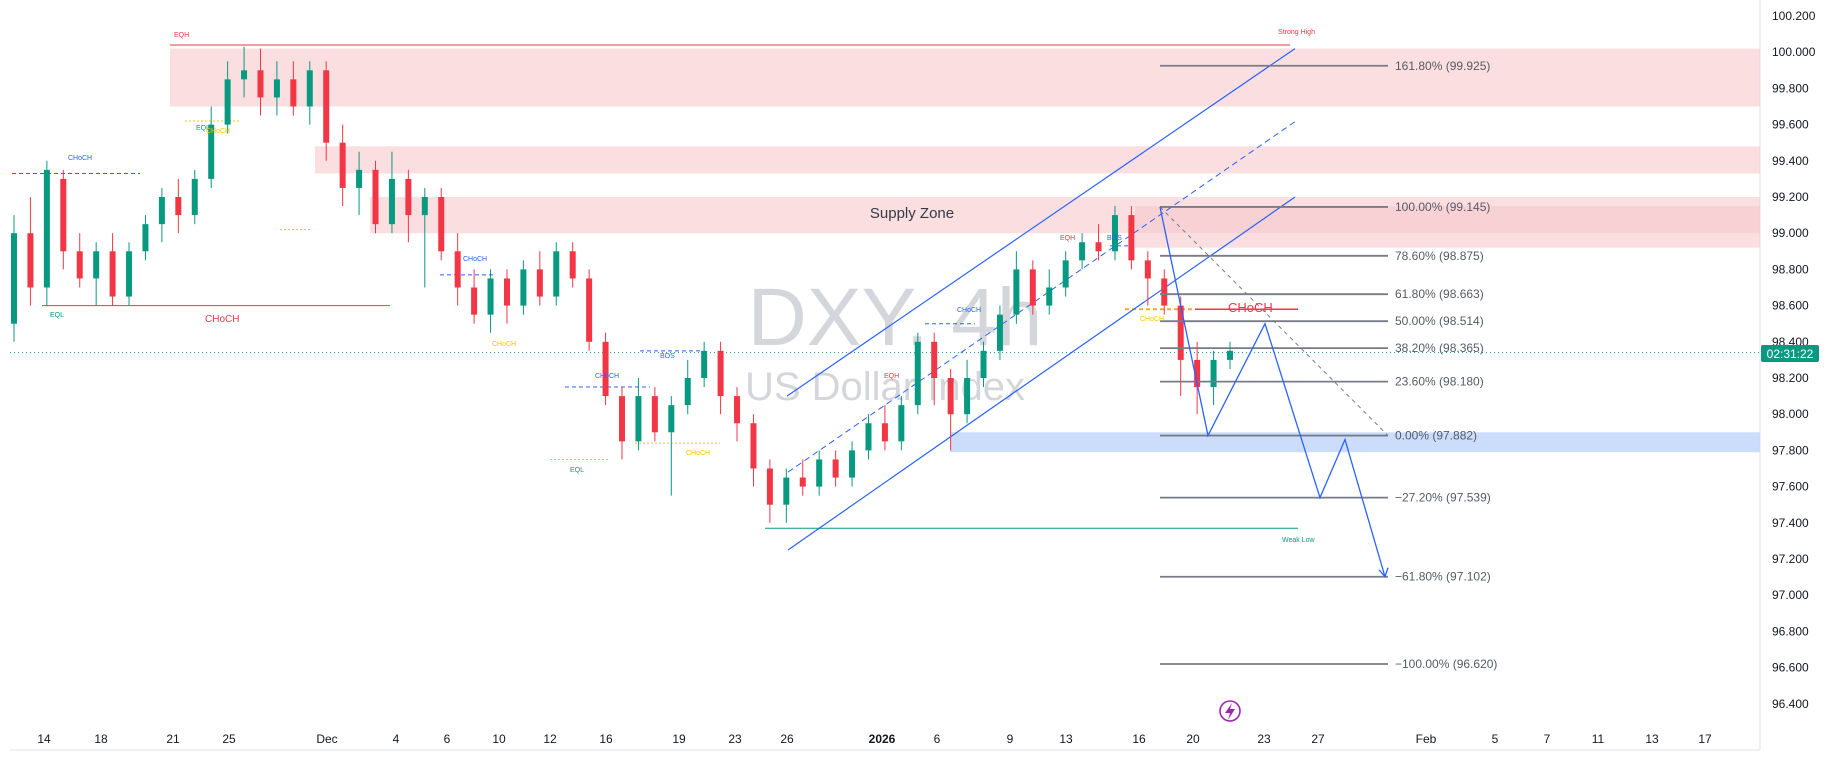  Describe the element at coordinates (1439, 321) in the screenshot. I see `fib-level-label: 50.00% (98.514)` at that location.